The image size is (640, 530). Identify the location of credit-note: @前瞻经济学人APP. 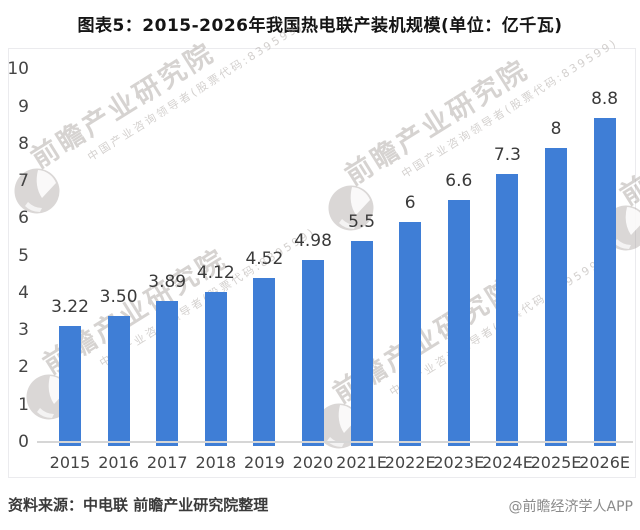
(570, 507).